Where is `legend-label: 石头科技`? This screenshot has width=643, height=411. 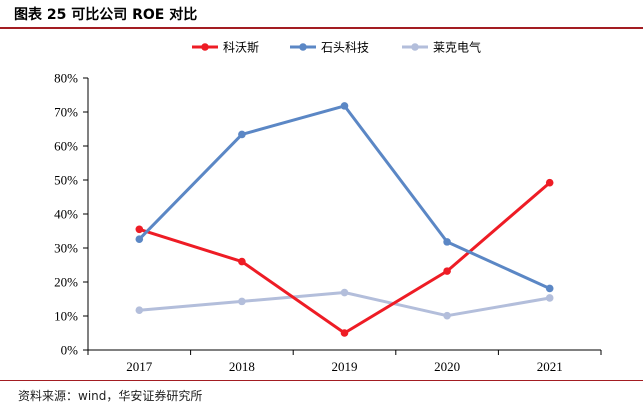 legend-label: 石头科技 is located at coordinates (345, 48).